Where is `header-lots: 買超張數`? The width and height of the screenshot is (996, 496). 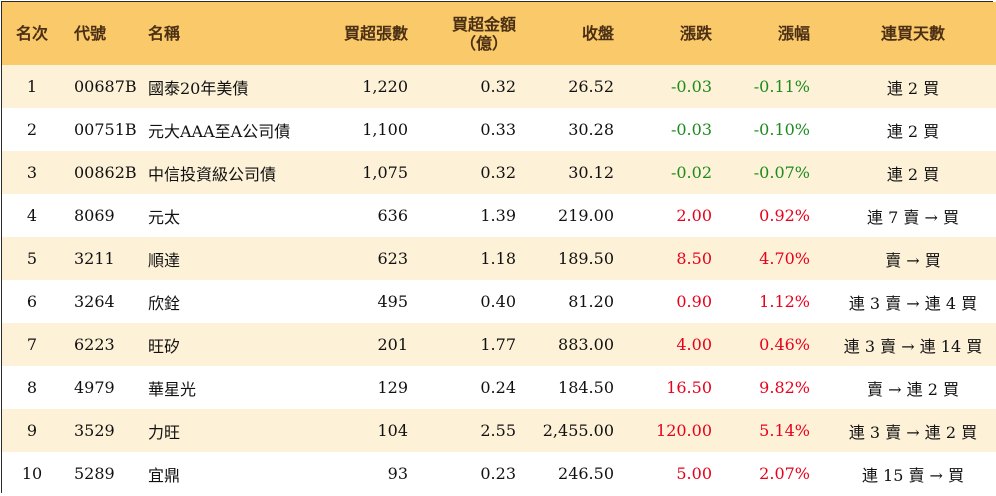 header-lots: 買超張數 is located at coordinates (375, 33).